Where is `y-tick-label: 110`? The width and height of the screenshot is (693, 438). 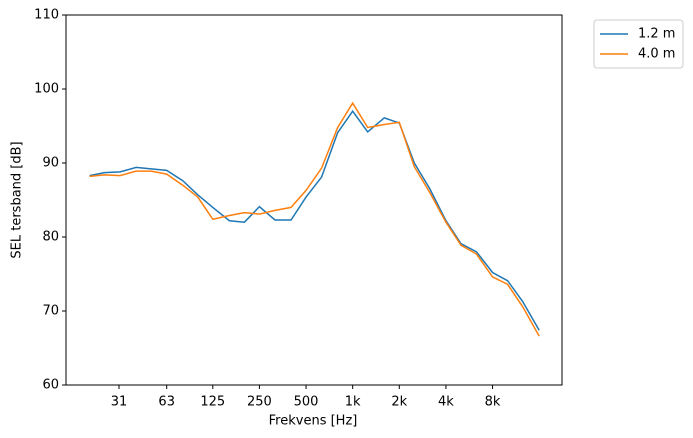
y-tick-label: 110 is located at coordinates (46, 15).